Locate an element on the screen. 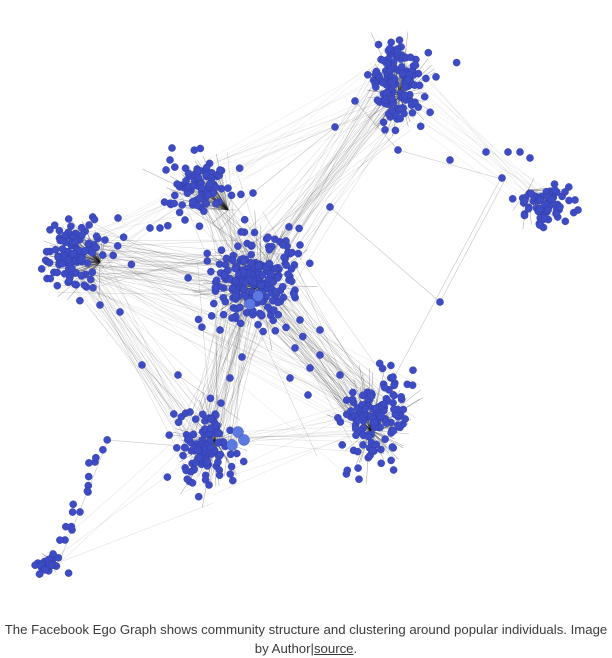 The image size is (612, 658). source-link: source is located at coordinates (334, 648).